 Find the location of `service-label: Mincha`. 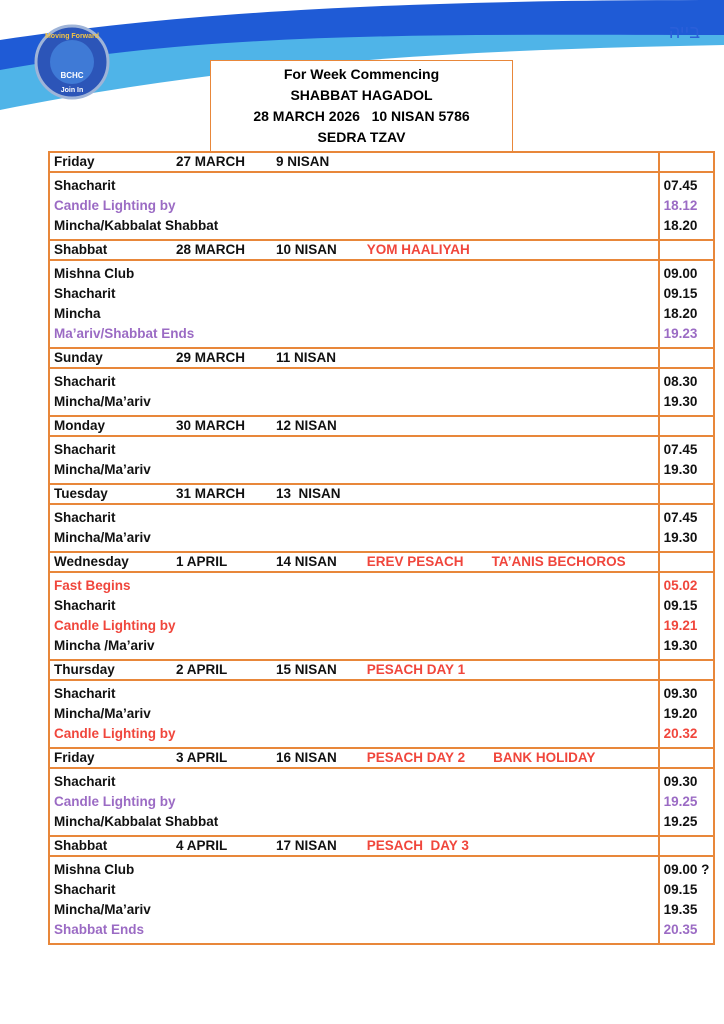

service-label: Mincha is located at coordinates (77, 313).